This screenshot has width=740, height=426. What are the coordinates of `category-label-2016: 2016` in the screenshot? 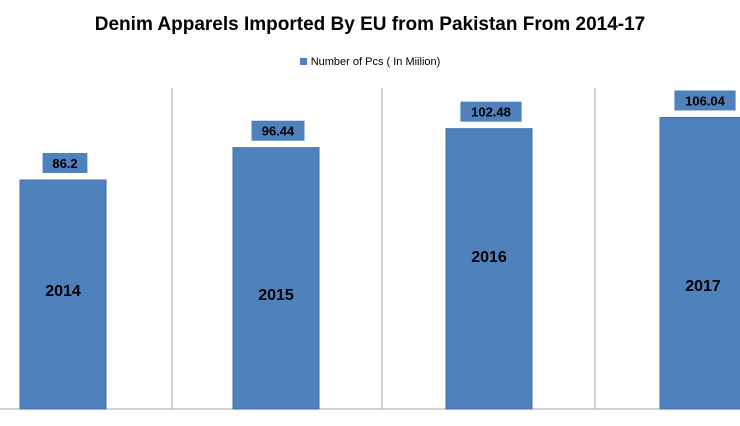 It's located at (489, 257).